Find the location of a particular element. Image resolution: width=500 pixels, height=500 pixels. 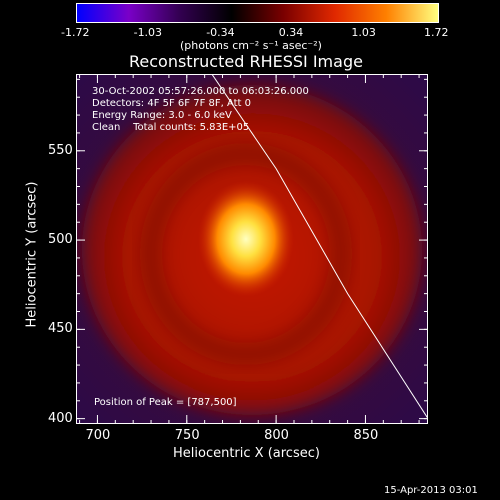

colorbar-tick-label: 1.03 is located at coordinates (363, 32).